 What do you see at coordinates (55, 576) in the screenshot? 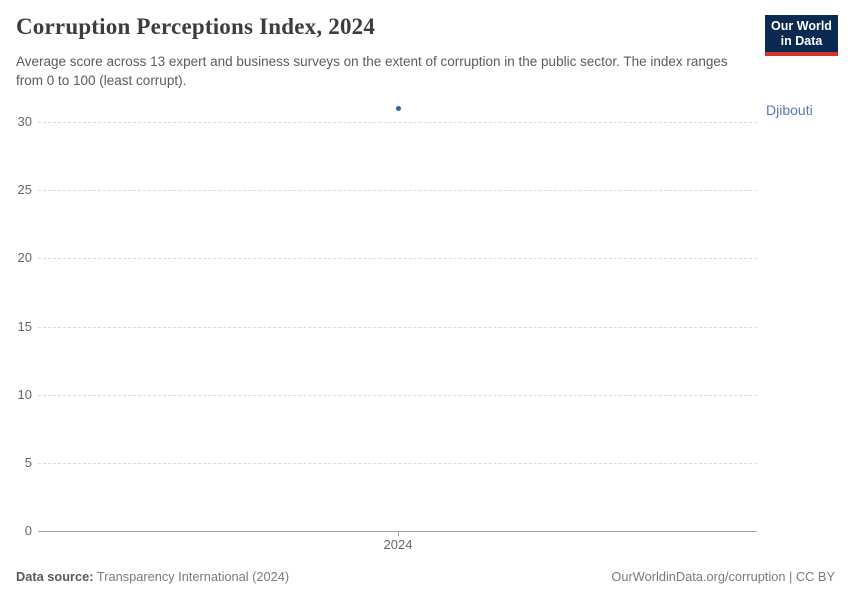
I see `data-source-label: Data source:` at bounding box center [55, 576].